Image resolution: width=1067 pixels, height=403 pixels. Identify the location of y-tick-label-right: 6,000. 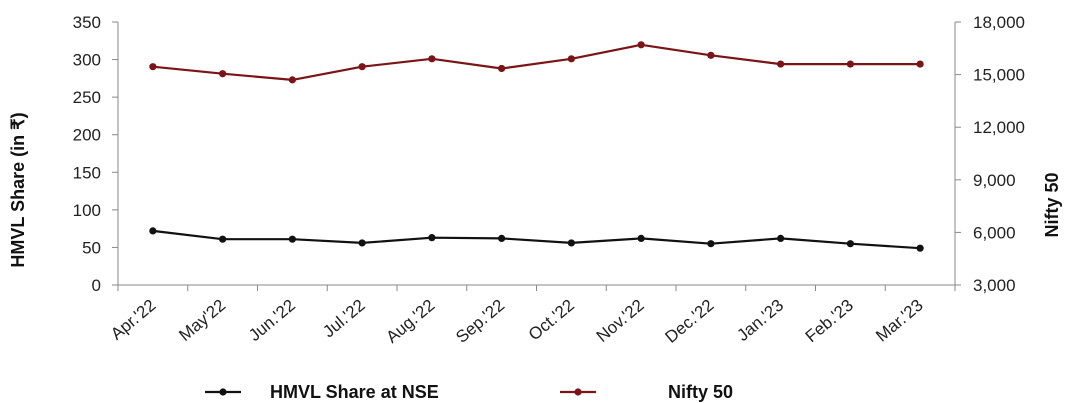
(994, 232).